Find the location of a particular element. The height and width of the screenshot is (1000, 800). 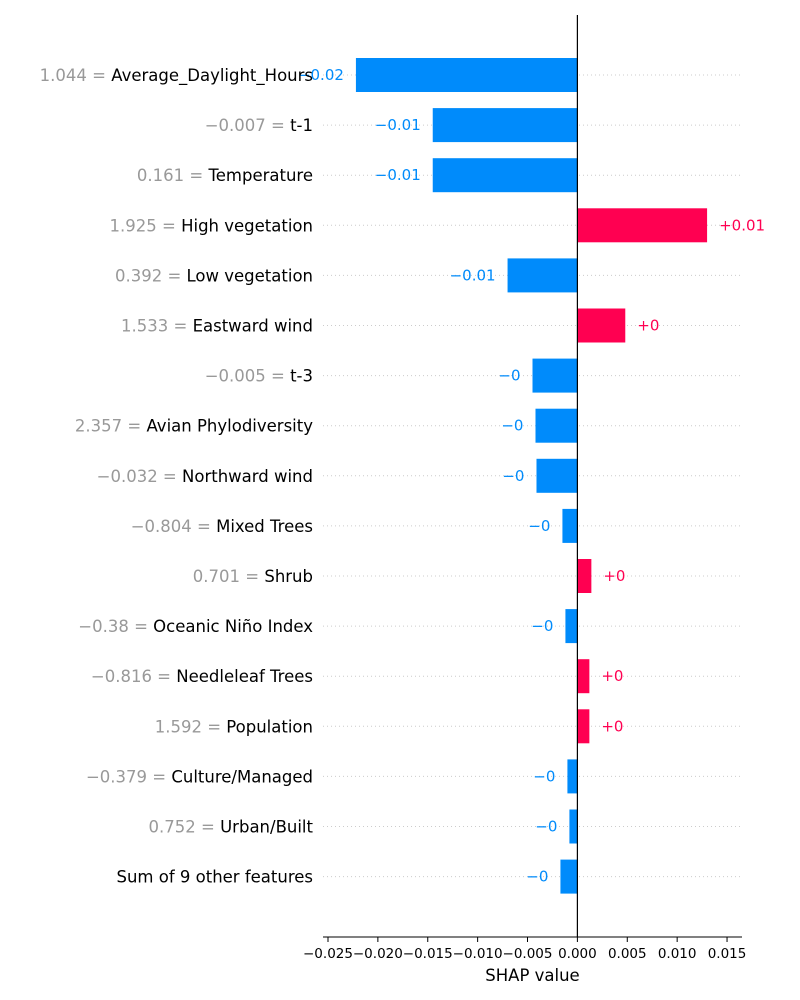

feature-value: −0.005 is located at coordinates (235, 376).